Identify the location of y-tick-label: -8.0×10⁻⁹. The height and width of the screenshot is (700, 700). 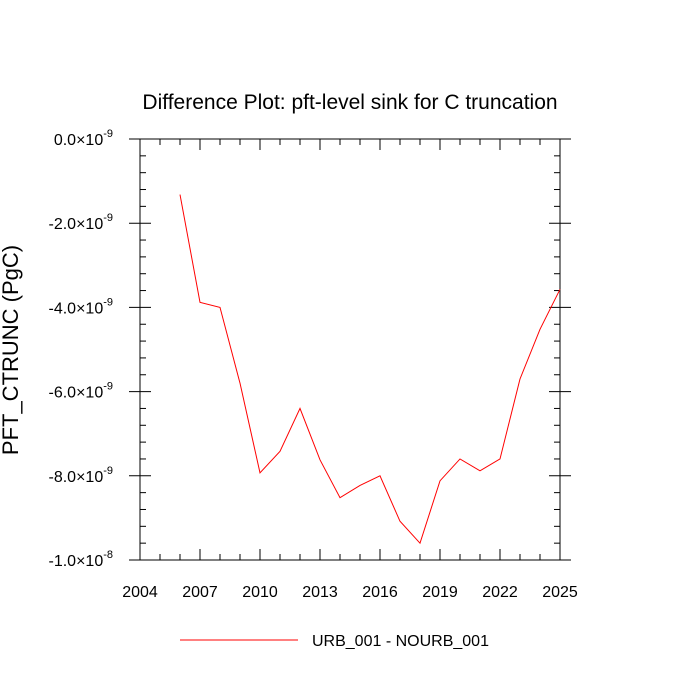
(81, 475).